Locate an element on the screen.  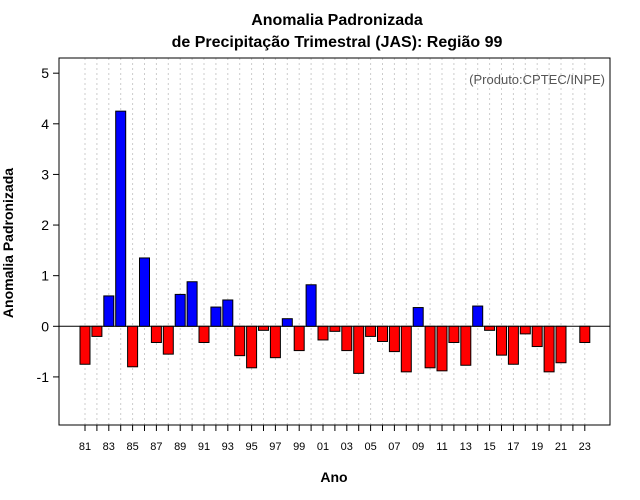
x-tick-label: 05 is located at coordinates (370, 447).